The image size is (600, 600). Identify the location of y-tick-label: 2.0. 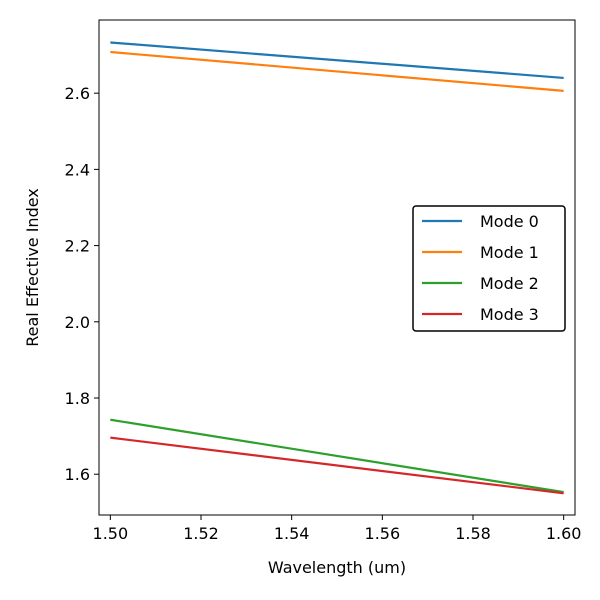
(77, 322).